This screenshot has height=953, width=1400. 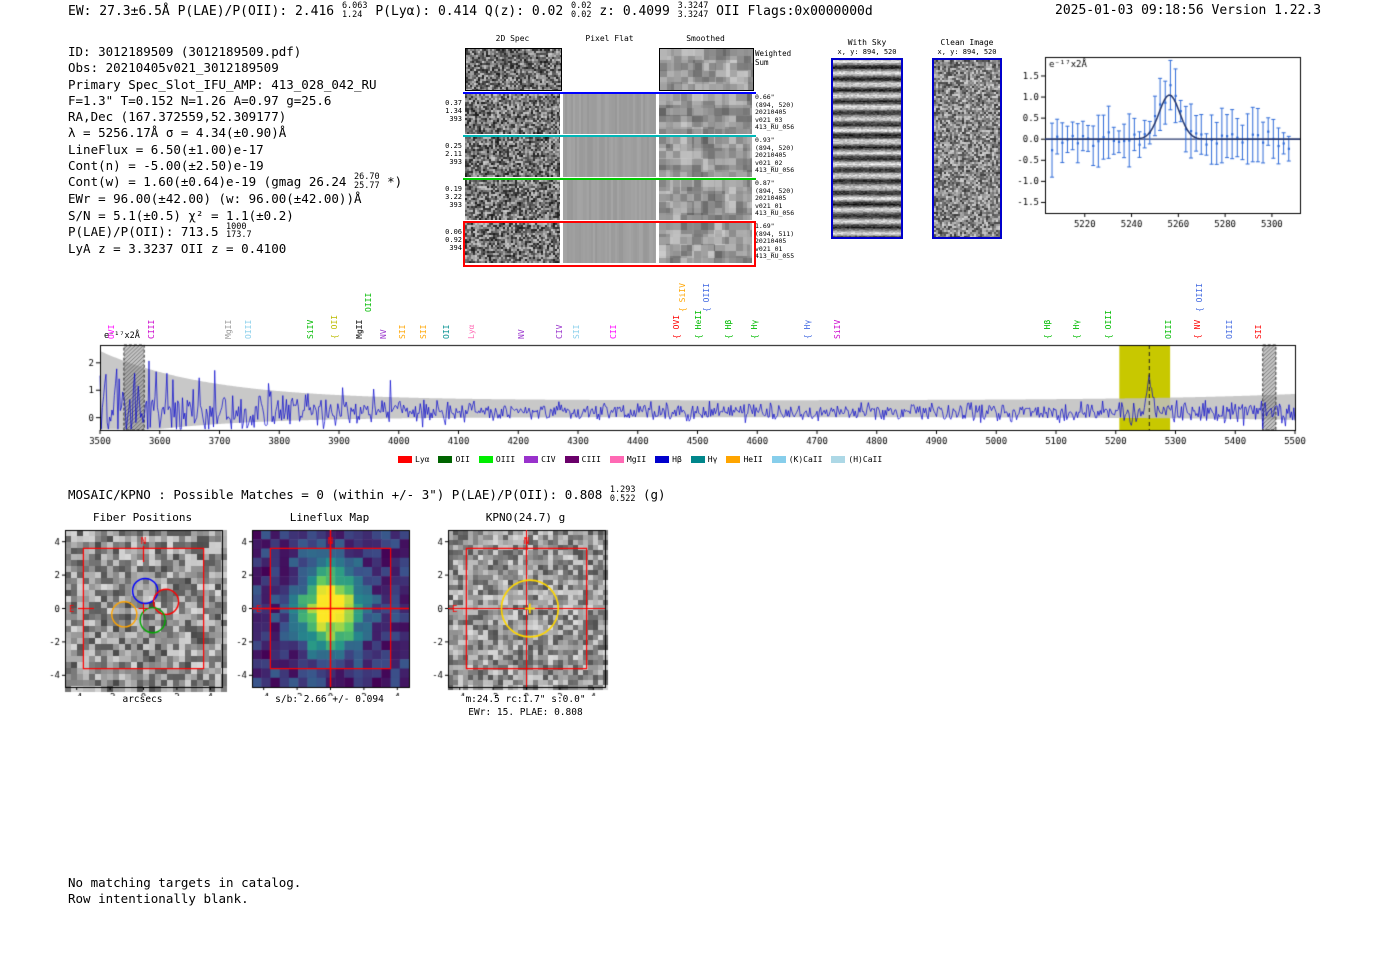 I want to click on annotation-line: 1.69", so click(x=765, y=226).